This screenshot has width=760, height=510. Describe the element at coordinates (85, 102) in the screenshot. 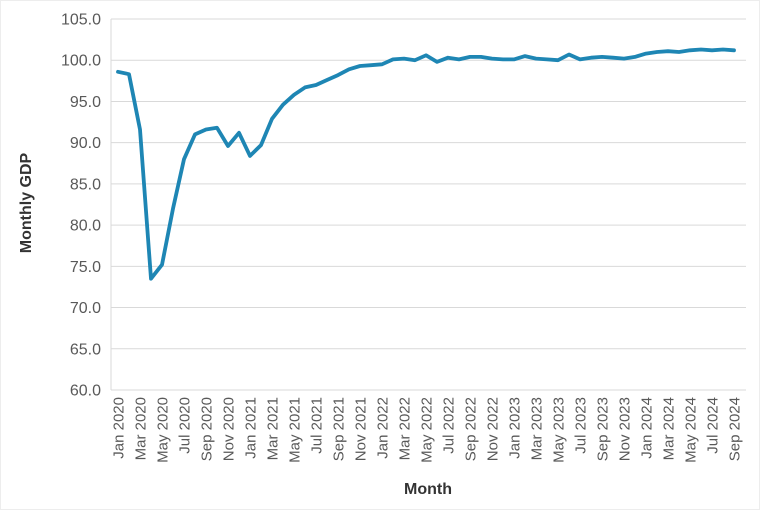

I see `y-tick-label: 95.0` at that location.